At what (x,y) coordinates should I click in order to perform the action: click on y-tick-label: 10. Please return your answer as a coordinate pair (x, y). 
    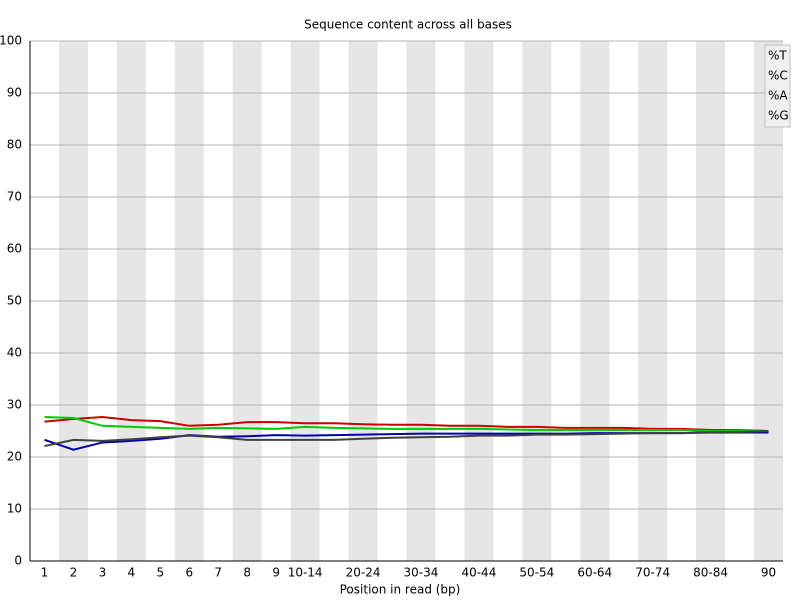
    Looking at the image, I should click on (14, 509).